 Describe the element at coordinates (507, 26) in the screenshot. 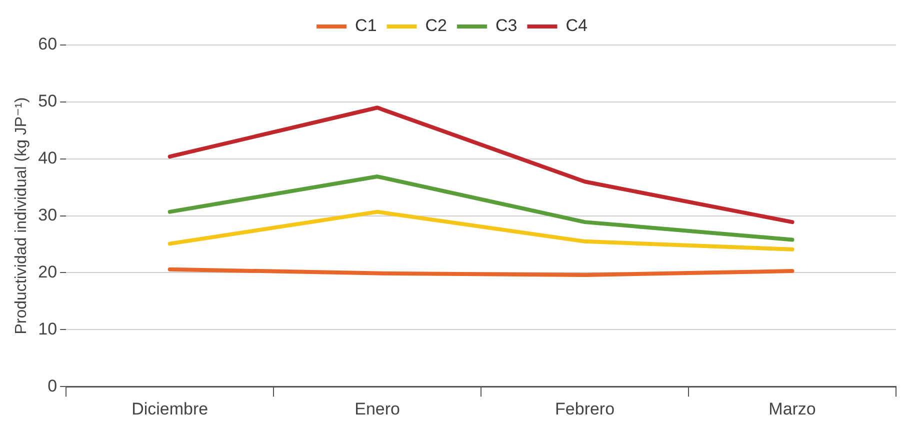

I see `legend-label: C3` at that location.